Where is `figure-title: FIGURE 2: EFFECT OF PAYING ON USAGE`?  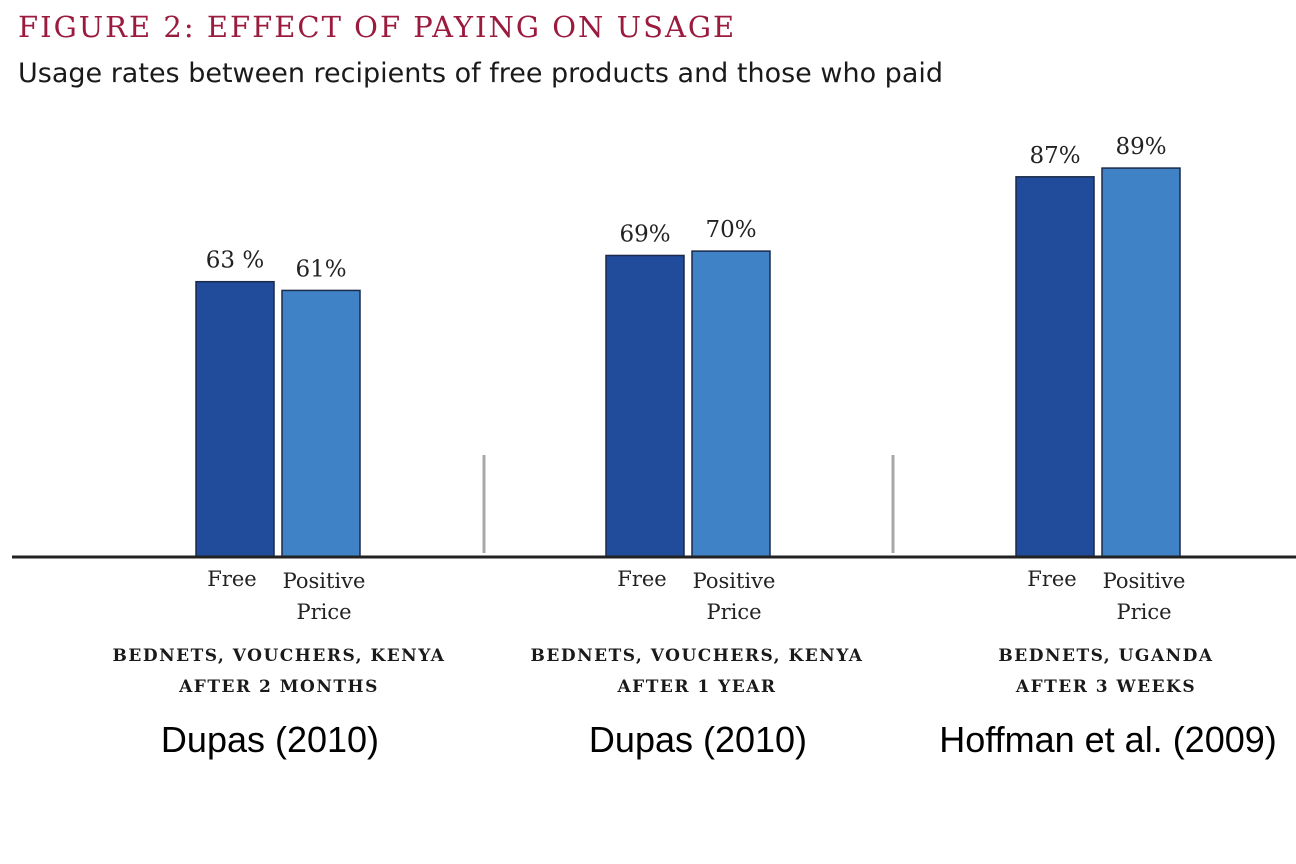 figure-title: FIGURE 2: EFFECT OF PAYING ON USAGE is located at coordinates (377, 27).